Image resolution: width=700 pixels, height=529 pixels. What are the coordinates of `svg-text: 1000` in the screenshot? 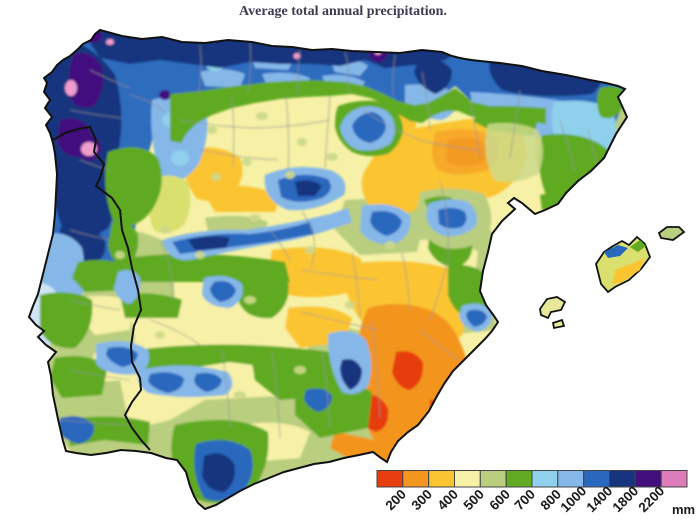 It's located at (574, 499).